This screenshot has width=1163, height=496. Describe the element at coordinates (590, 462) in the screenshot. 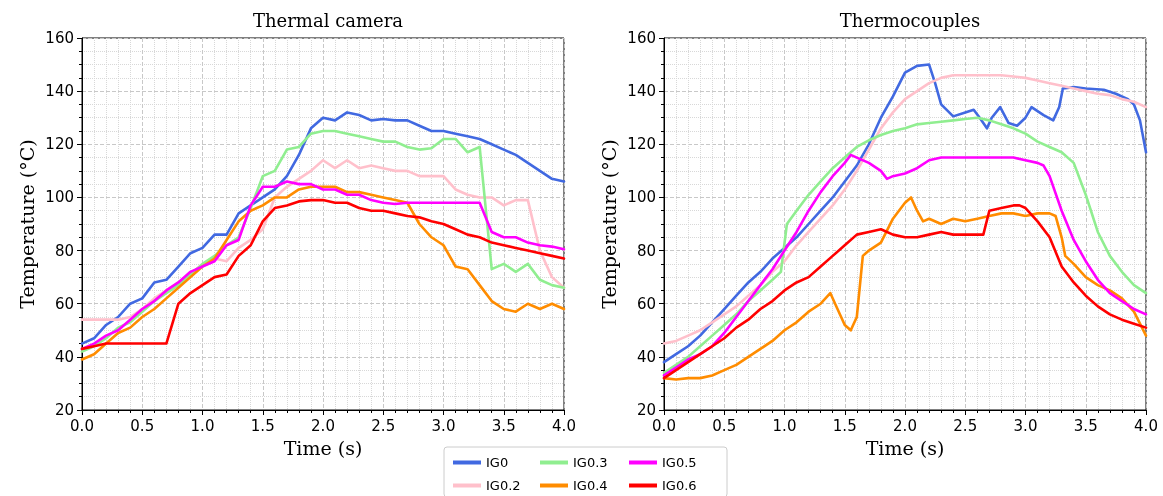

I see `legend-label: IG0.3` at that location.